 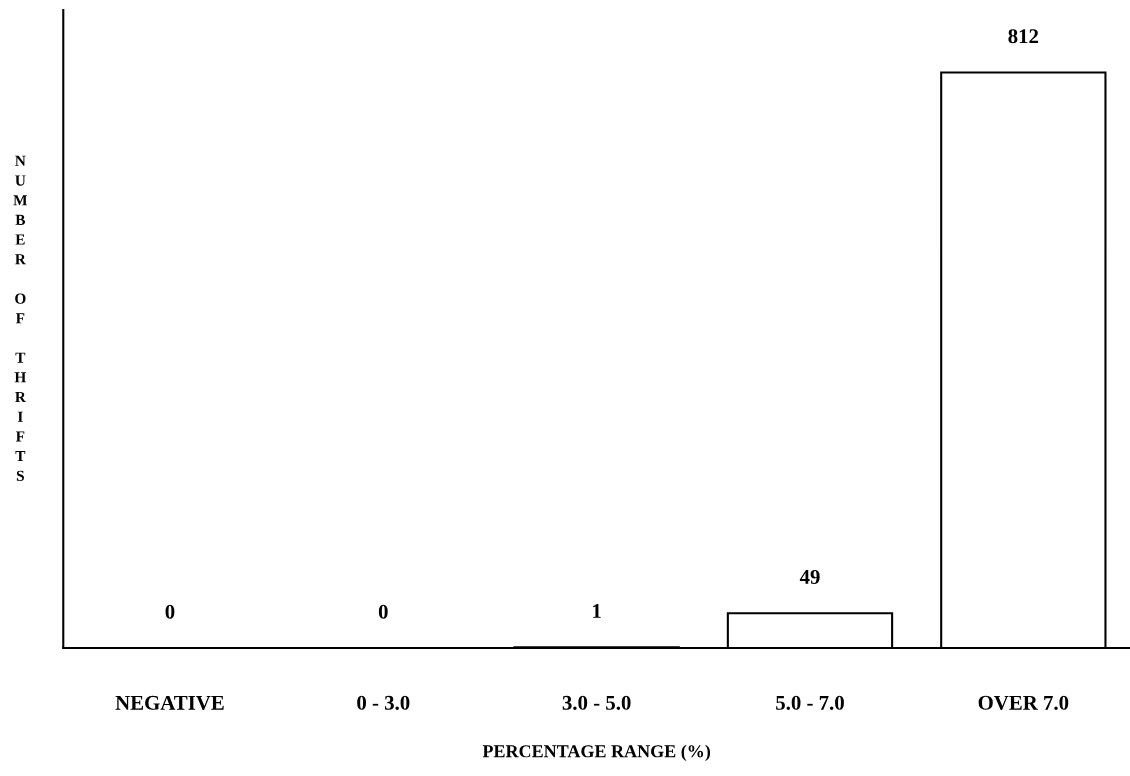 What do you see at coordinates (1023, 36) in the screenshot?
I see `data-label: 812` at bounding box center [1023, 36].